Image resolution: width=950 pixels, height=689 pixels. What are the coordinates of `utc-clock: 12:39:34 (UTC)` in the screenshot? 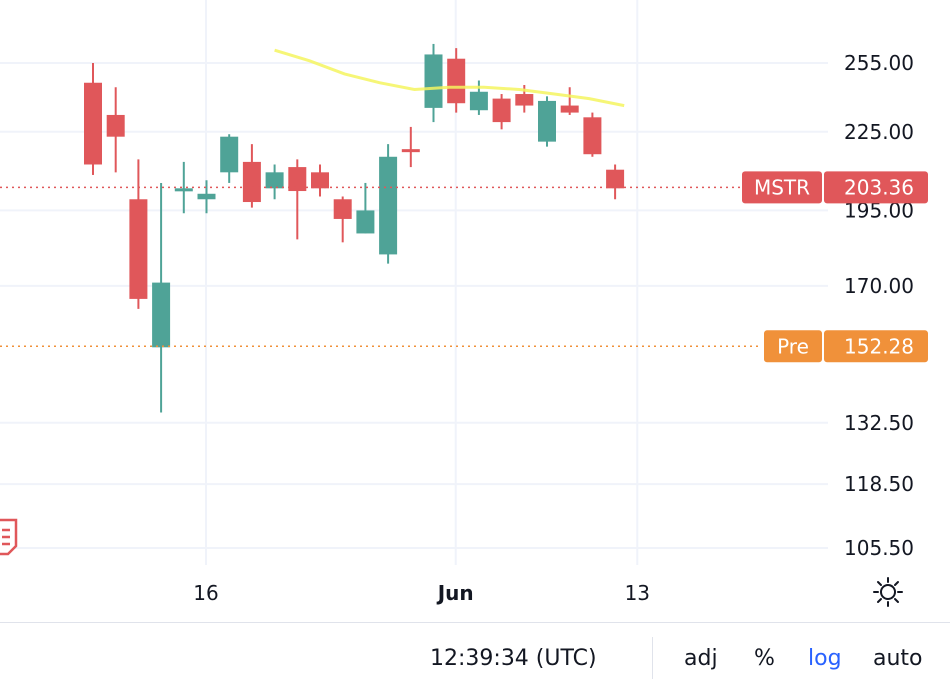 It's located at (513, 658).